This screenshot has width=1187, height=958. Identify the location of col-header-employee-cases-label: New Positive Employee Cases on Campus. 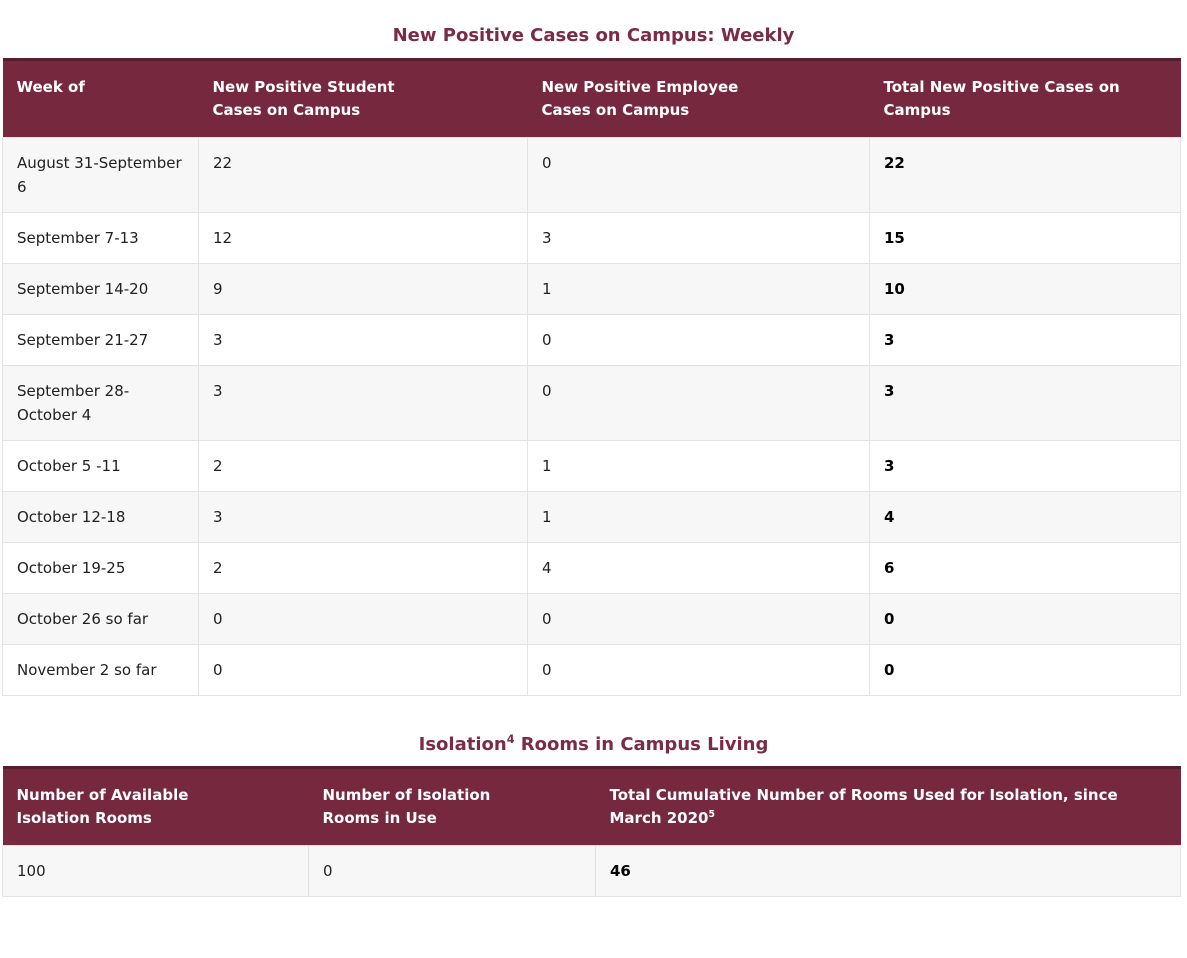
(640, 98).